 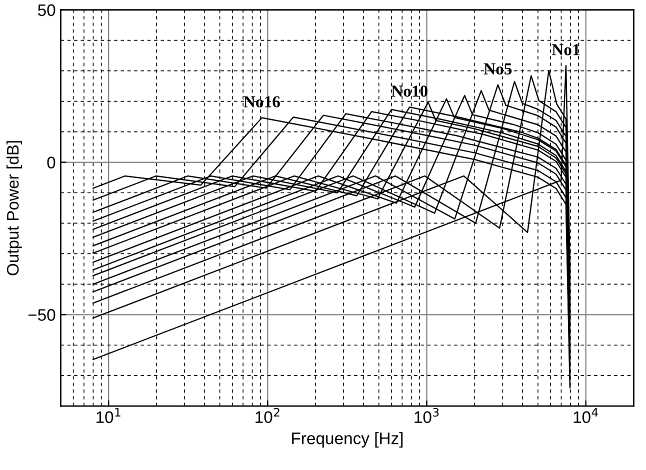 What do you see at coordinates (268, 416) in the screenshot?
I see `x-tick-label: 10$^{2}$` at bounding box center [268, 416].